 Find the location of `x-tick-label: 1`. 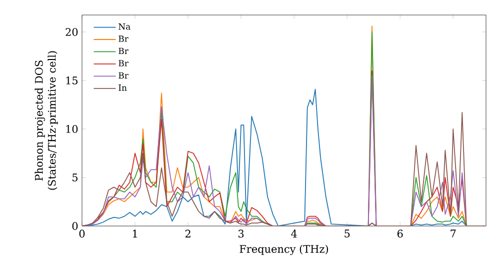

x-tick-label: 1 is located at coordinates (134, 234).